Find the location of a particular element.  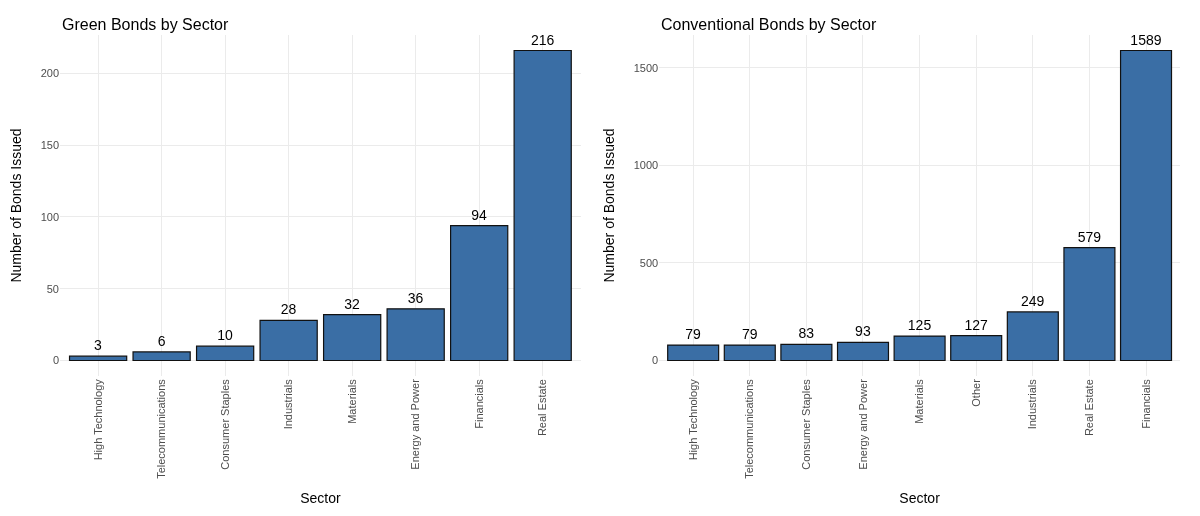

chart-title: Green Bonds by Sector is located at coordinates (145, 24).